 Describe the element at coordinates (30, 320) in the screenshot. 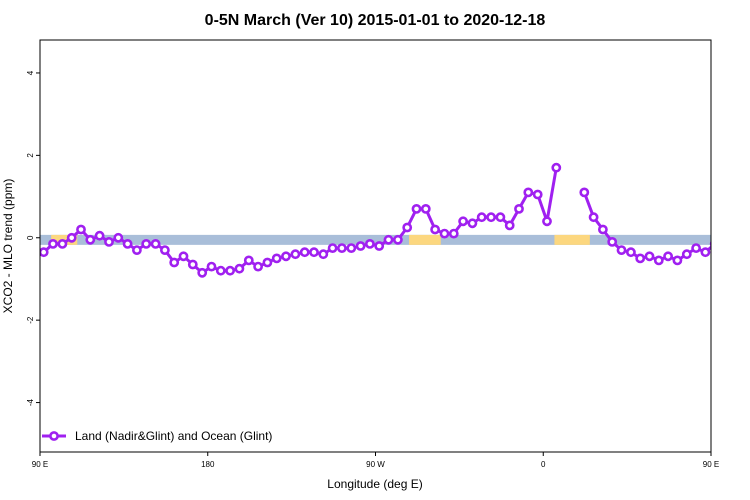

I see `y-tick-label: -2` at that location.